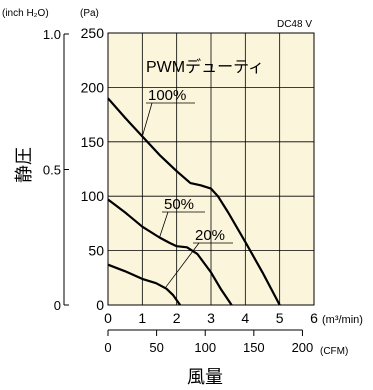 This screenshot has height=390, width=373. Describe the element at coordinates (93, 142) in the screenshot. I see `pa-tick-label: 150` at that location.